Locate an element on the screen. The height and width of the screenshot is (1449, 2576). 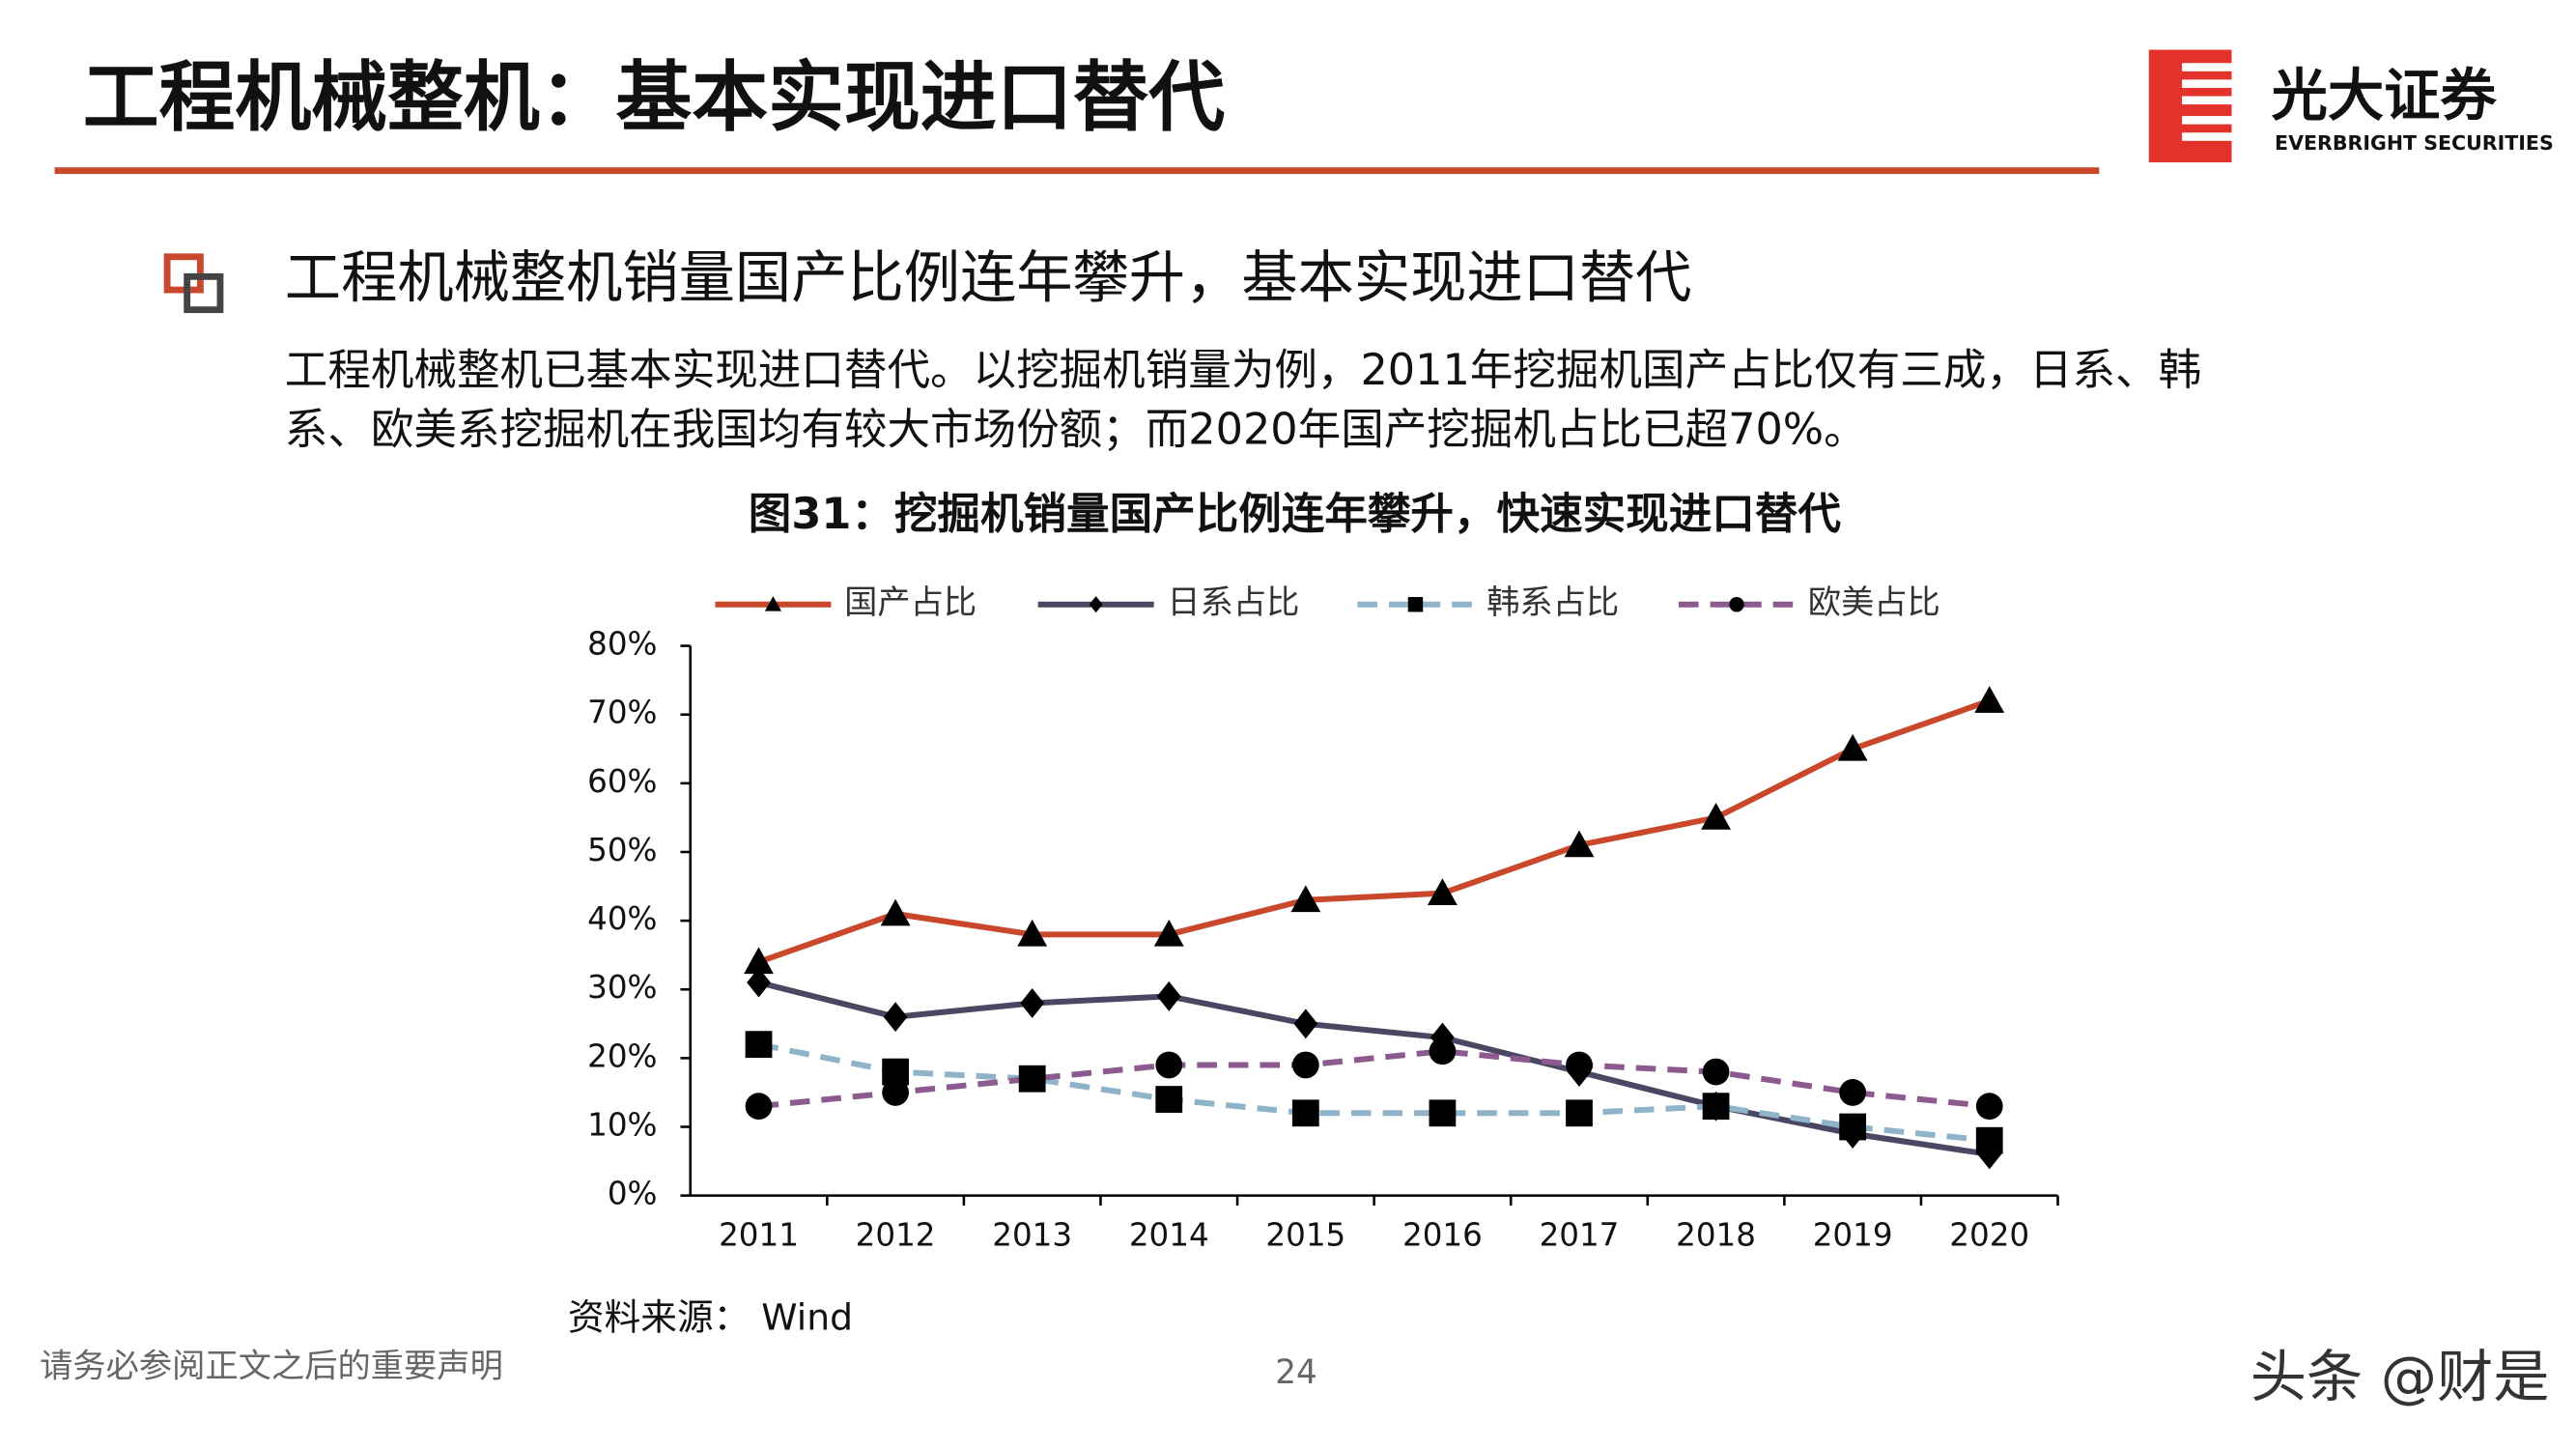
chart-title: 图31：挖掘机销量国产比例连年攀升，快速实现进口替代 is located at coordinates (1295, 514).